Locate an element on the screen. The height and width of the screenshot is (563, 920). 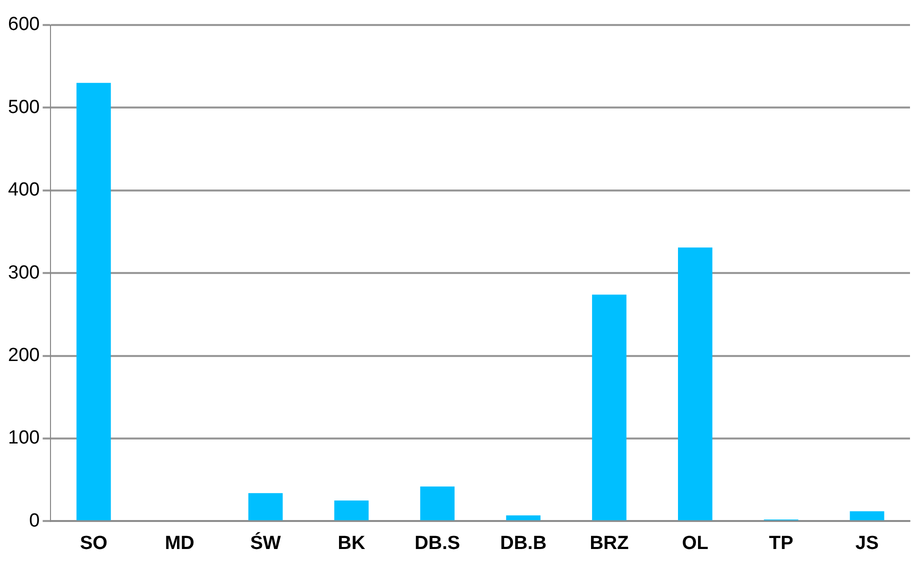
y-tick-label: 100 is located at coordinates (24, 438).